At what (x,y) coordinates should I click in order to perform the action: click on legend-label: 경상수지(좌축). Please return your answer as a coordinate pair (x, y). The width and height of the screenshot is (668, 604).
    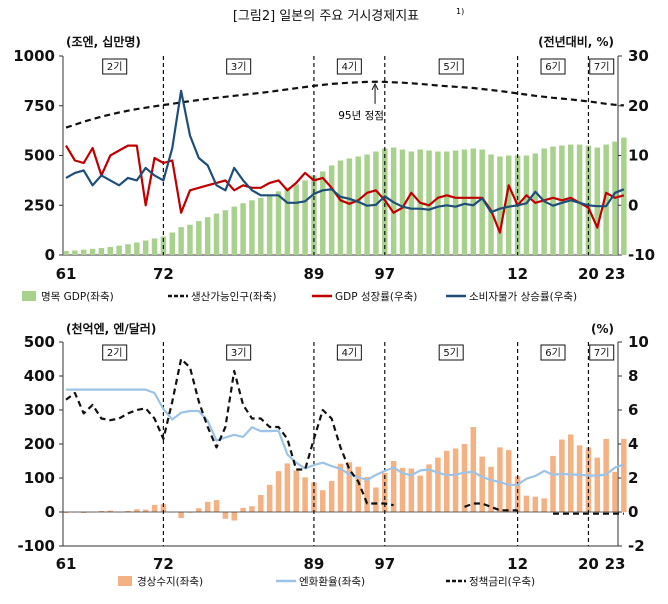
    Looking at the image, I should click on (170, 581).